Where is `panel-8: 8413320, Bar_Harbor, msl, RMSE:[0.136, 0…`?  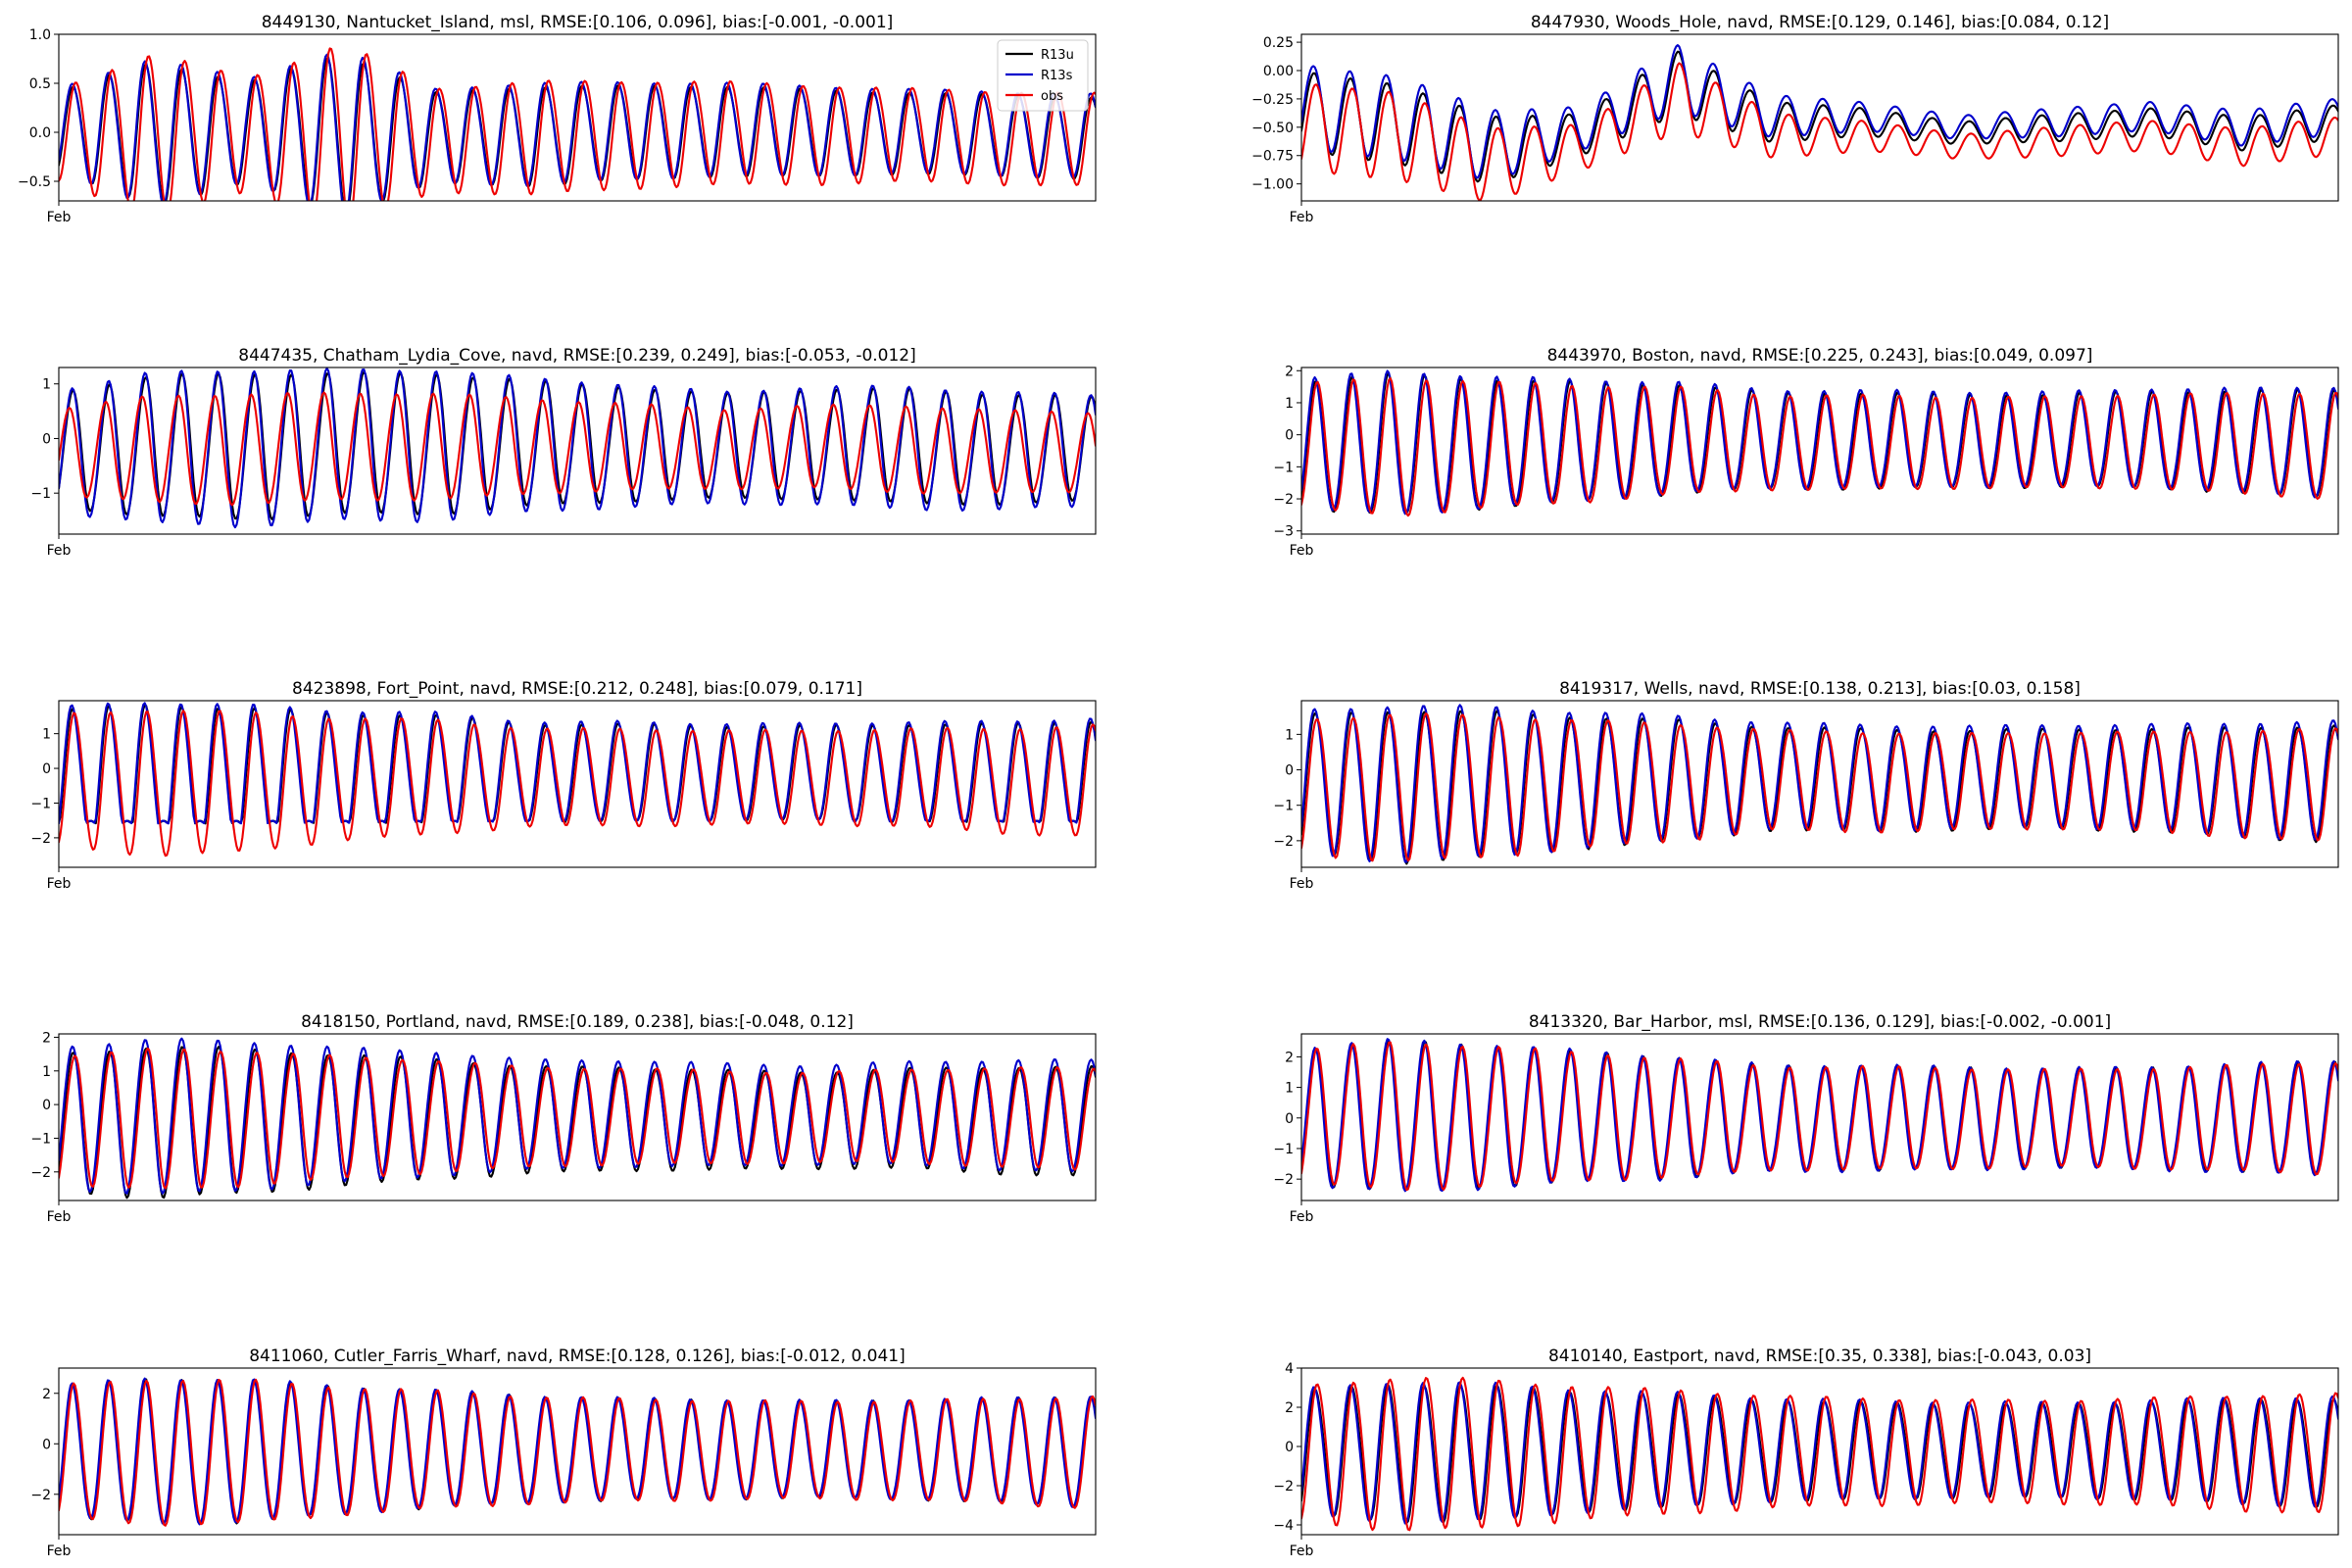
panel-8: 8413320, Bar_Harbor, msl, RMSE:[0.136, 0… is located at coordinates (1806, 1118).